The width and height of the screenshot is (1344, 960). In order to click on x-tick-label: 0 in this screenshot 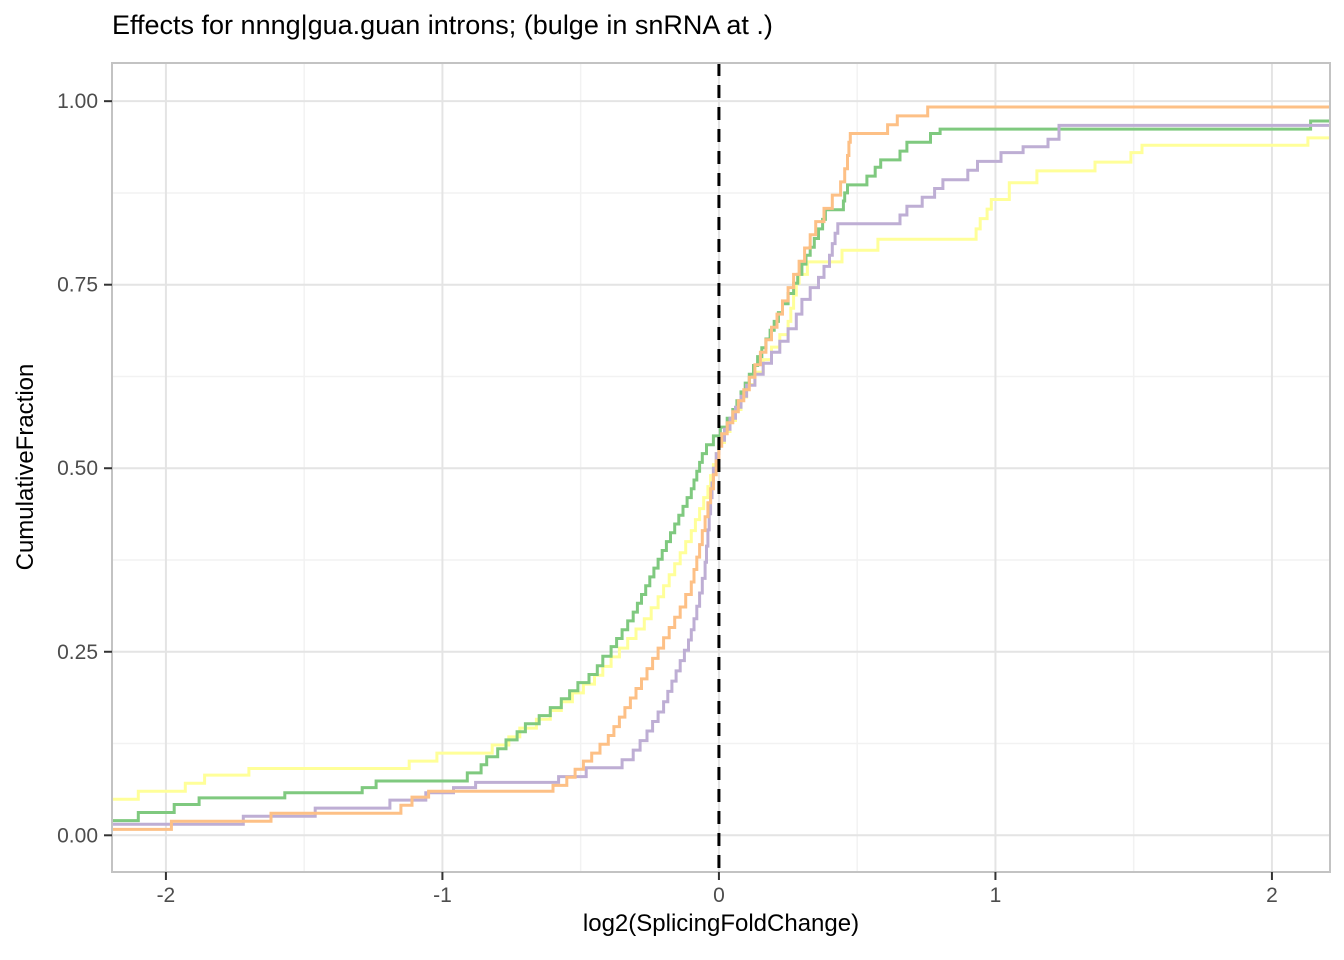, I will do `click(719, 895)`.